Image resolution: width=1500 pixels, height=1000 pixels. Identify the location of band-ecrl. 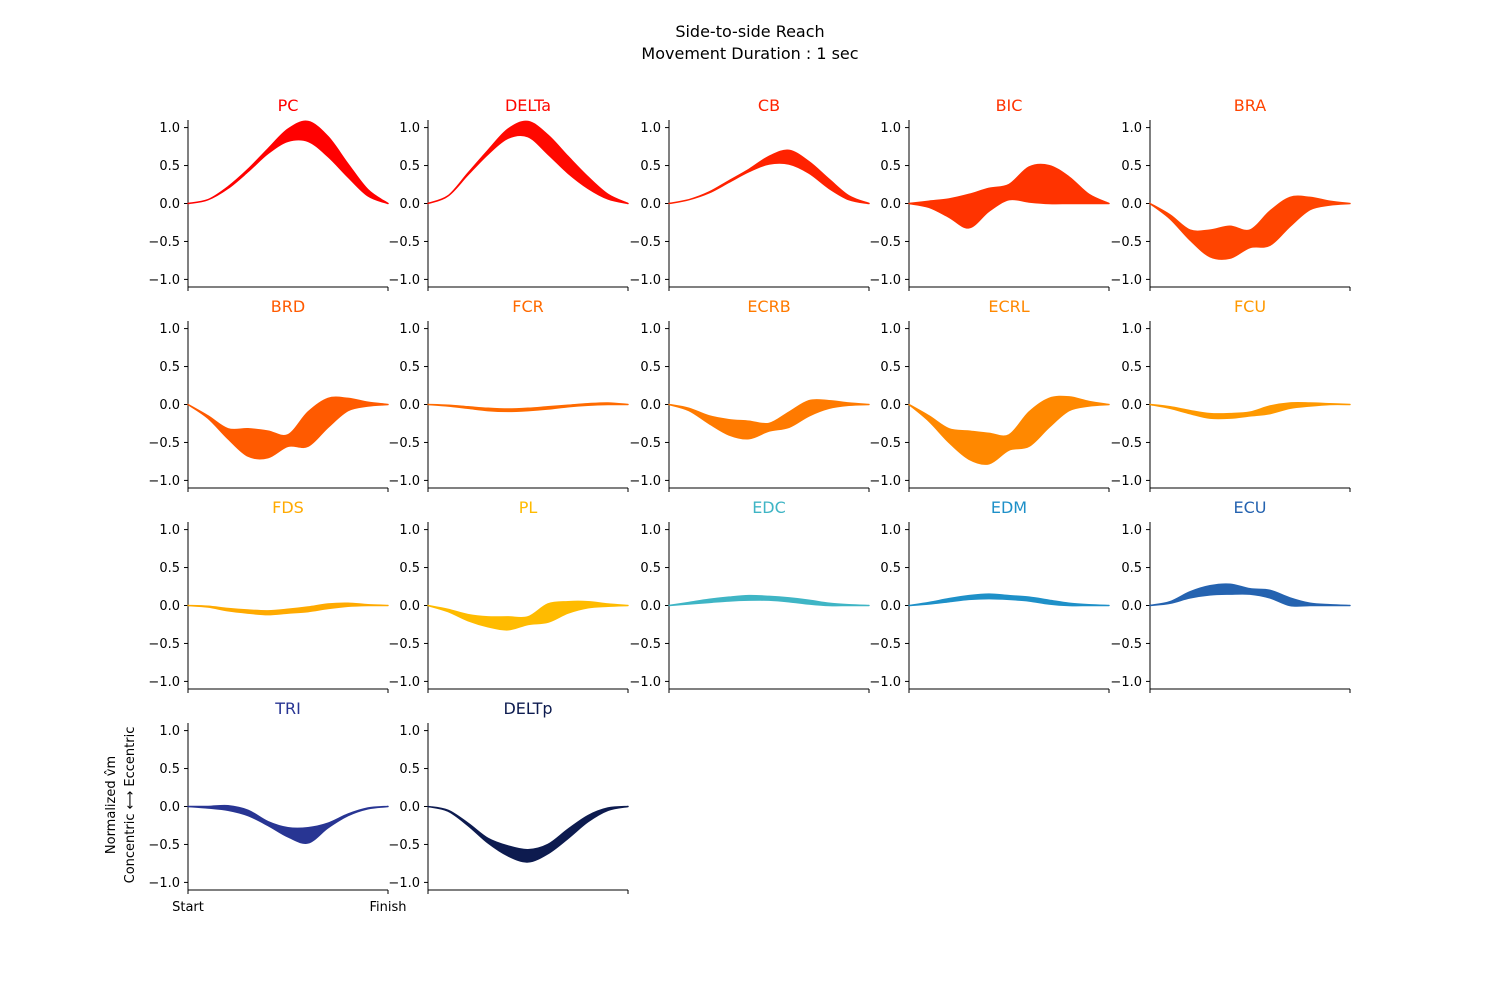
(1009, 430).